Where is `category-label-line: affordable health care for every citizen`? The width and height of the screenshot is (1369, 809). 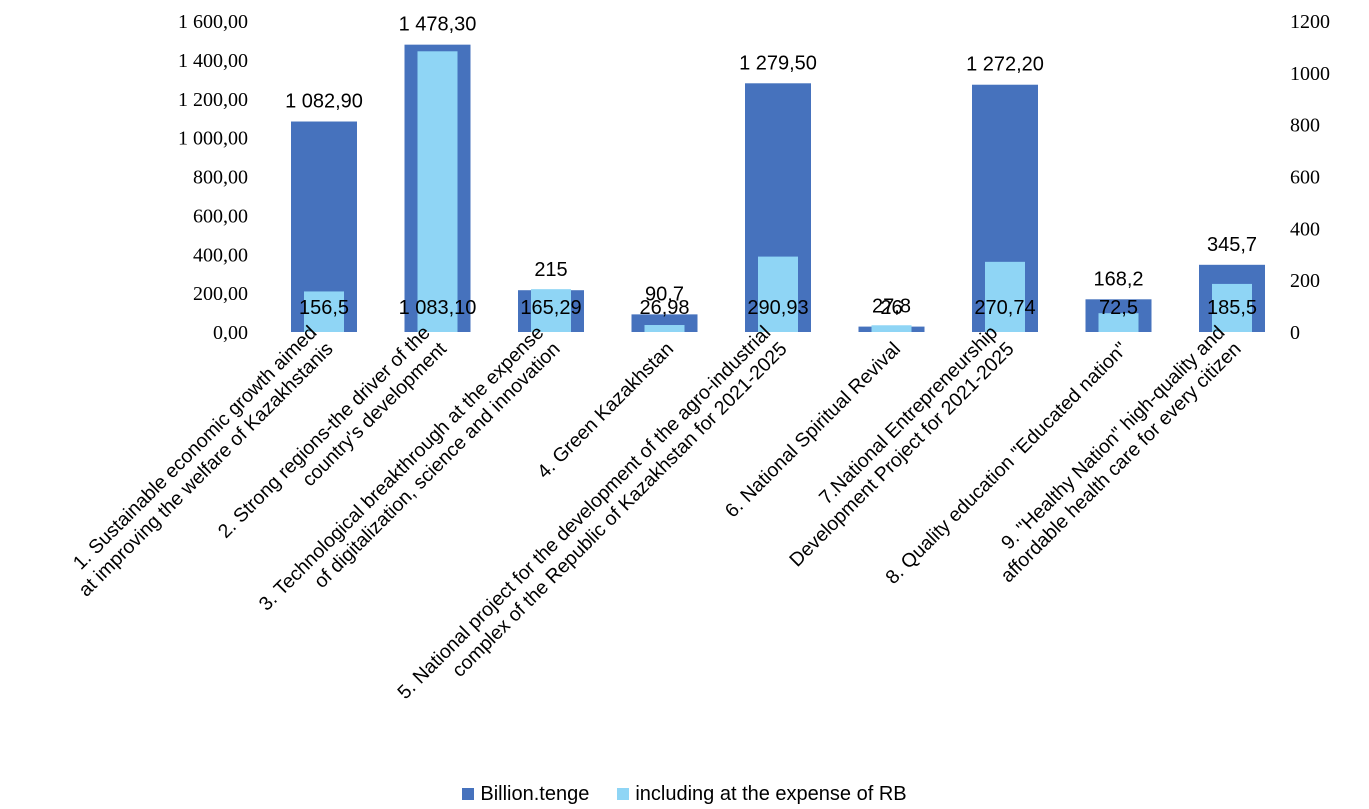 category-label-line: affordable health care for every citizen is located at coordinates (1120, 462).